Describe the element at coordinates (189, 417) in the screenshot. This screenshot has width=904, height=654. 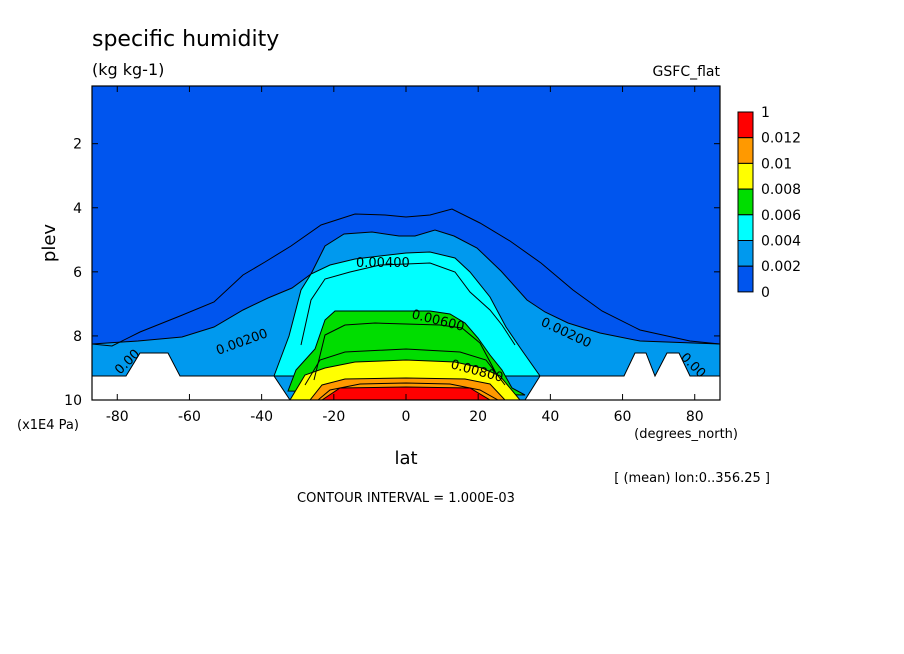
I see `x-tick-label: -60` at that location.